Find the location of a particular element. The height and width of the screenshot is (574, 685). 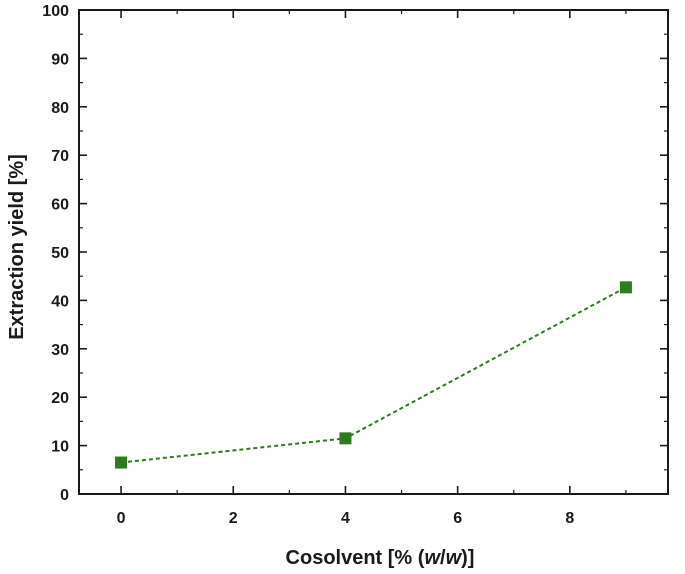

y-axis-title: Extraction yield [%] is located at coordinates (17, 247).